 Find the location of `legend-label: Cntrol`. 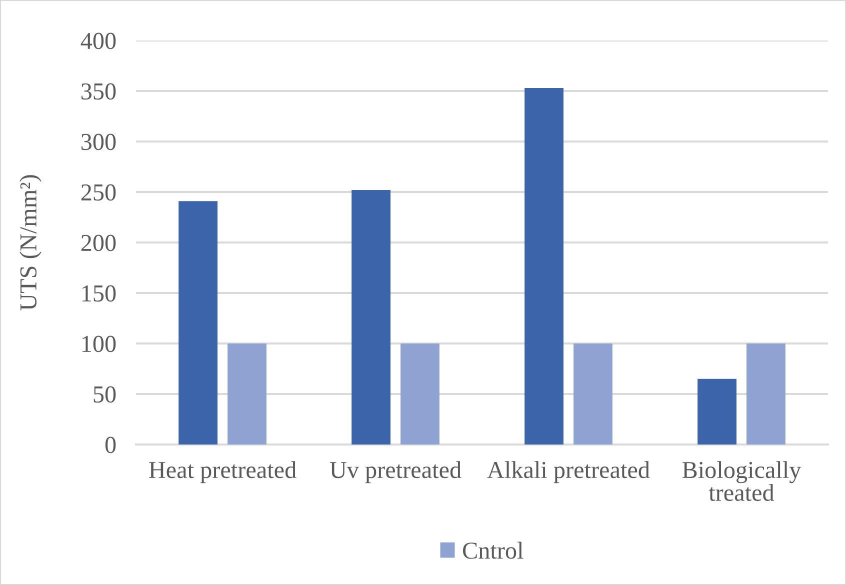

legend-label: Cntrol is located at coordinates (493, 550).